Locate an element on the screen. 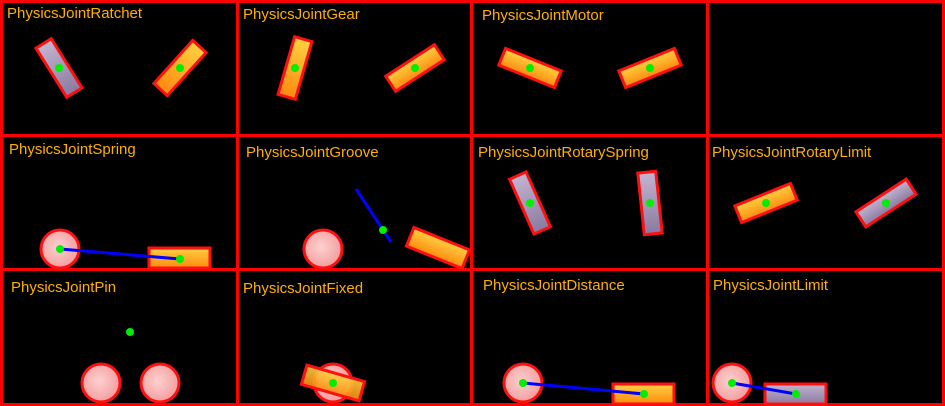  ratchet-bodies is located at coordinates (121, 68).